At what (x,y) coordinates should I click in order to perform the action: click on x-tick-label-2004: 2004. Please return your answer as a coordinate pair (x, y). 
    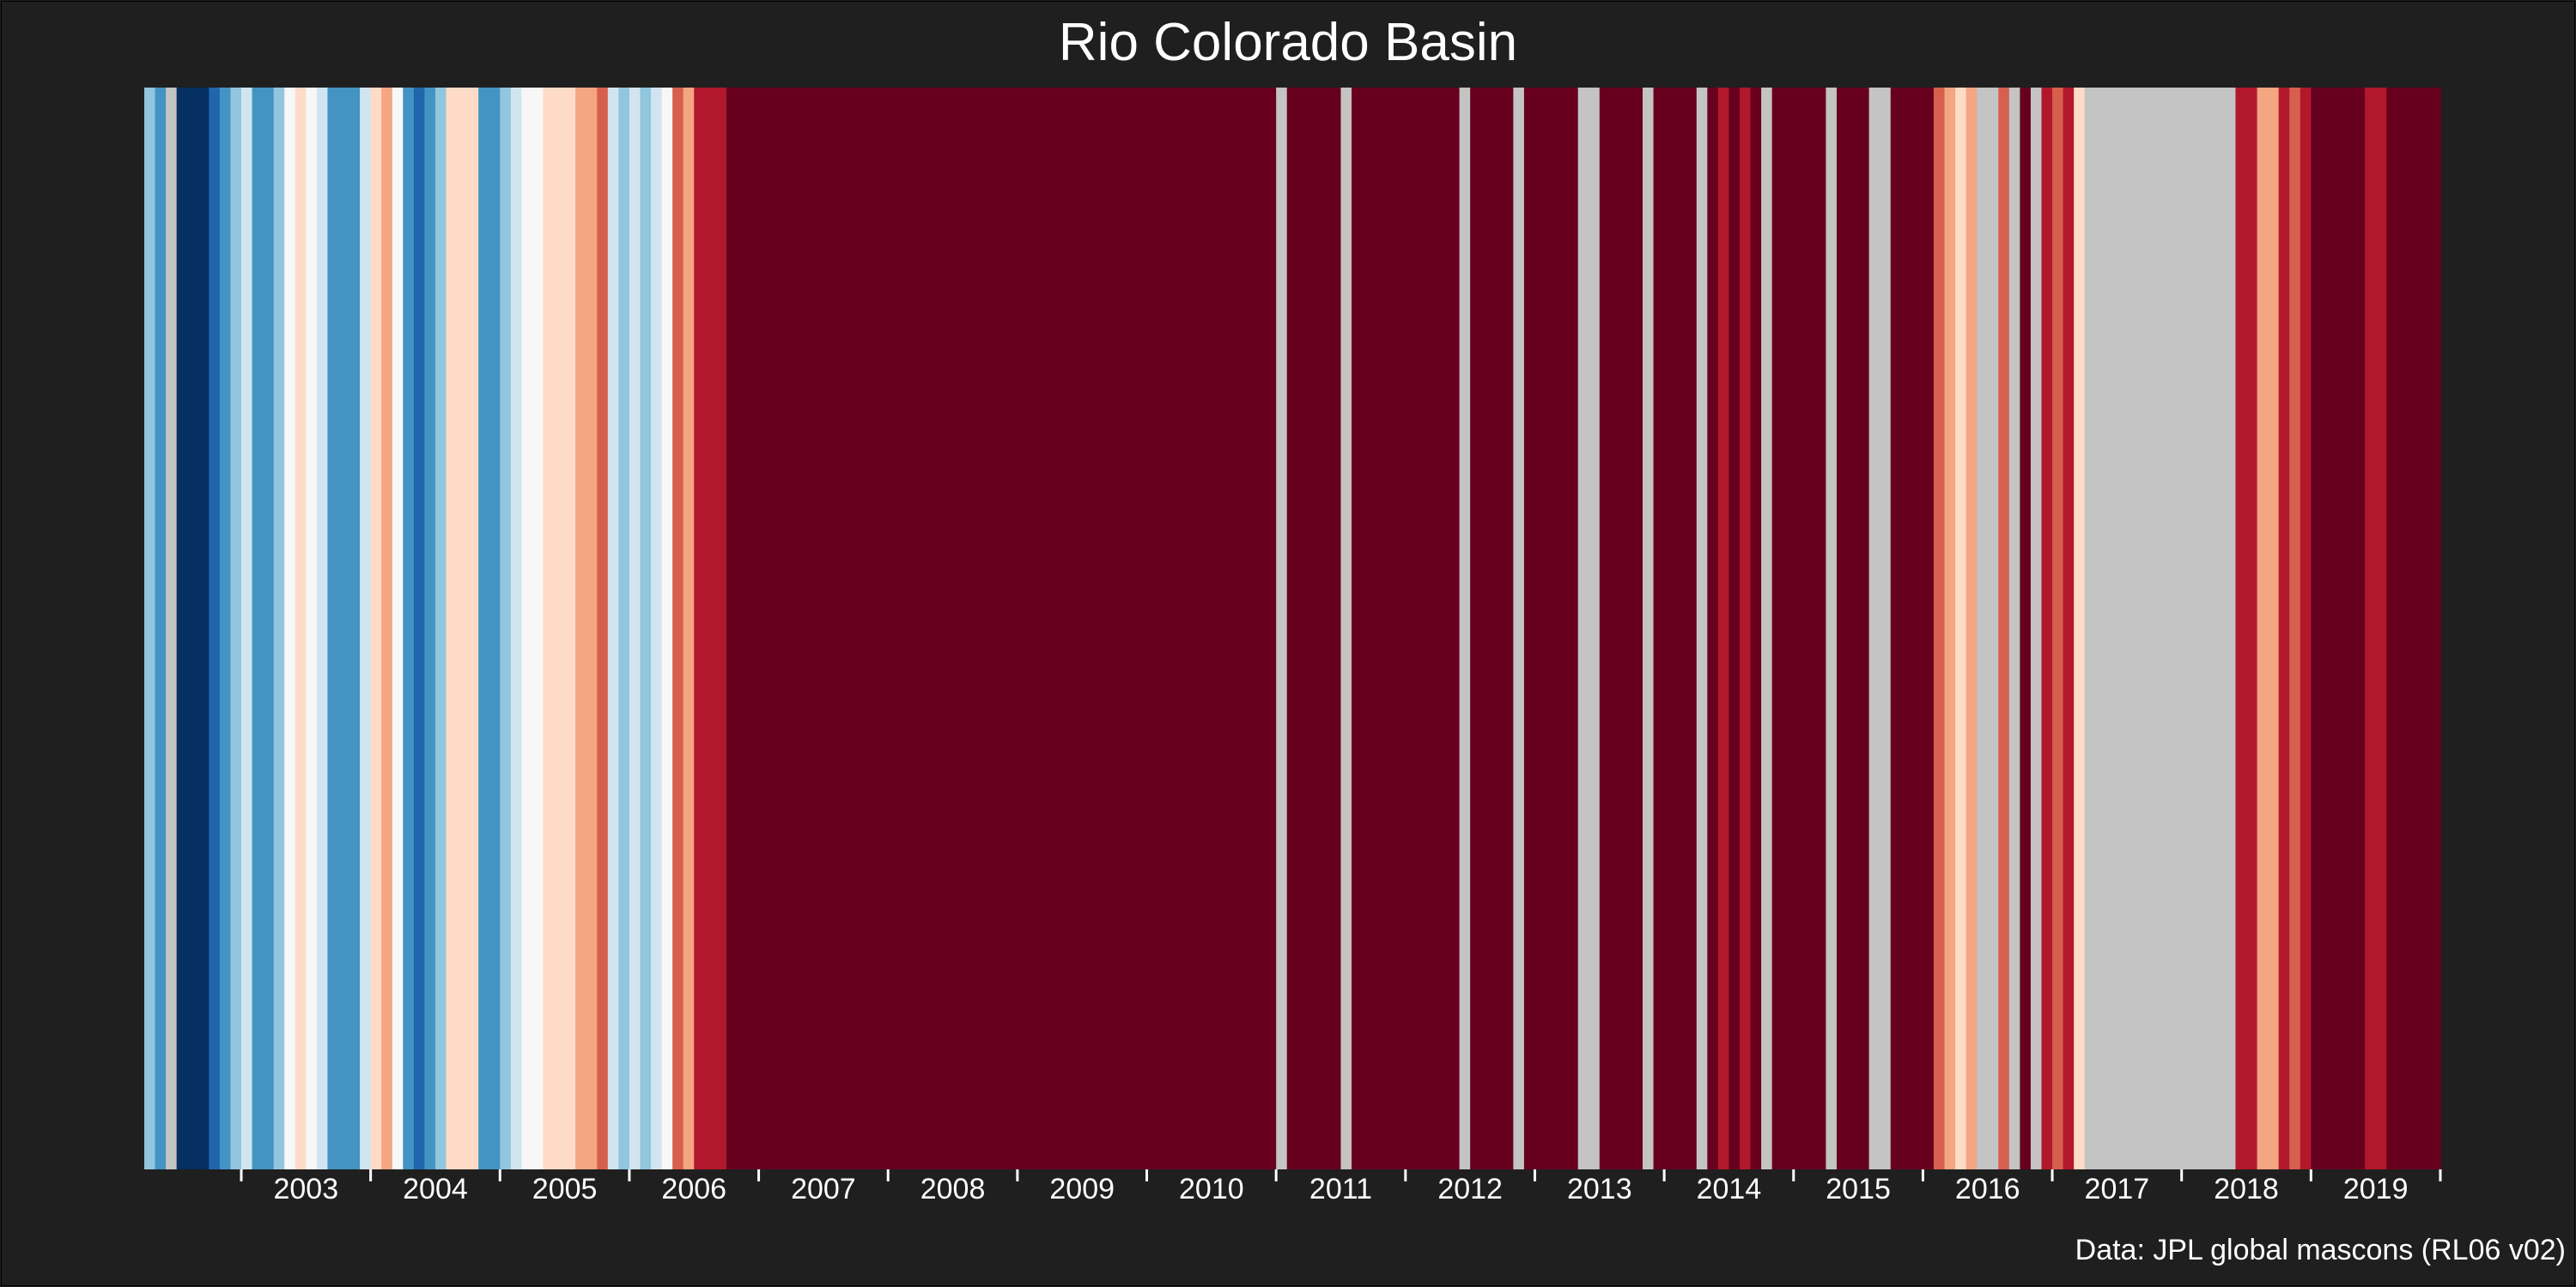
    Looking at the image, I should click on (435, 1189).